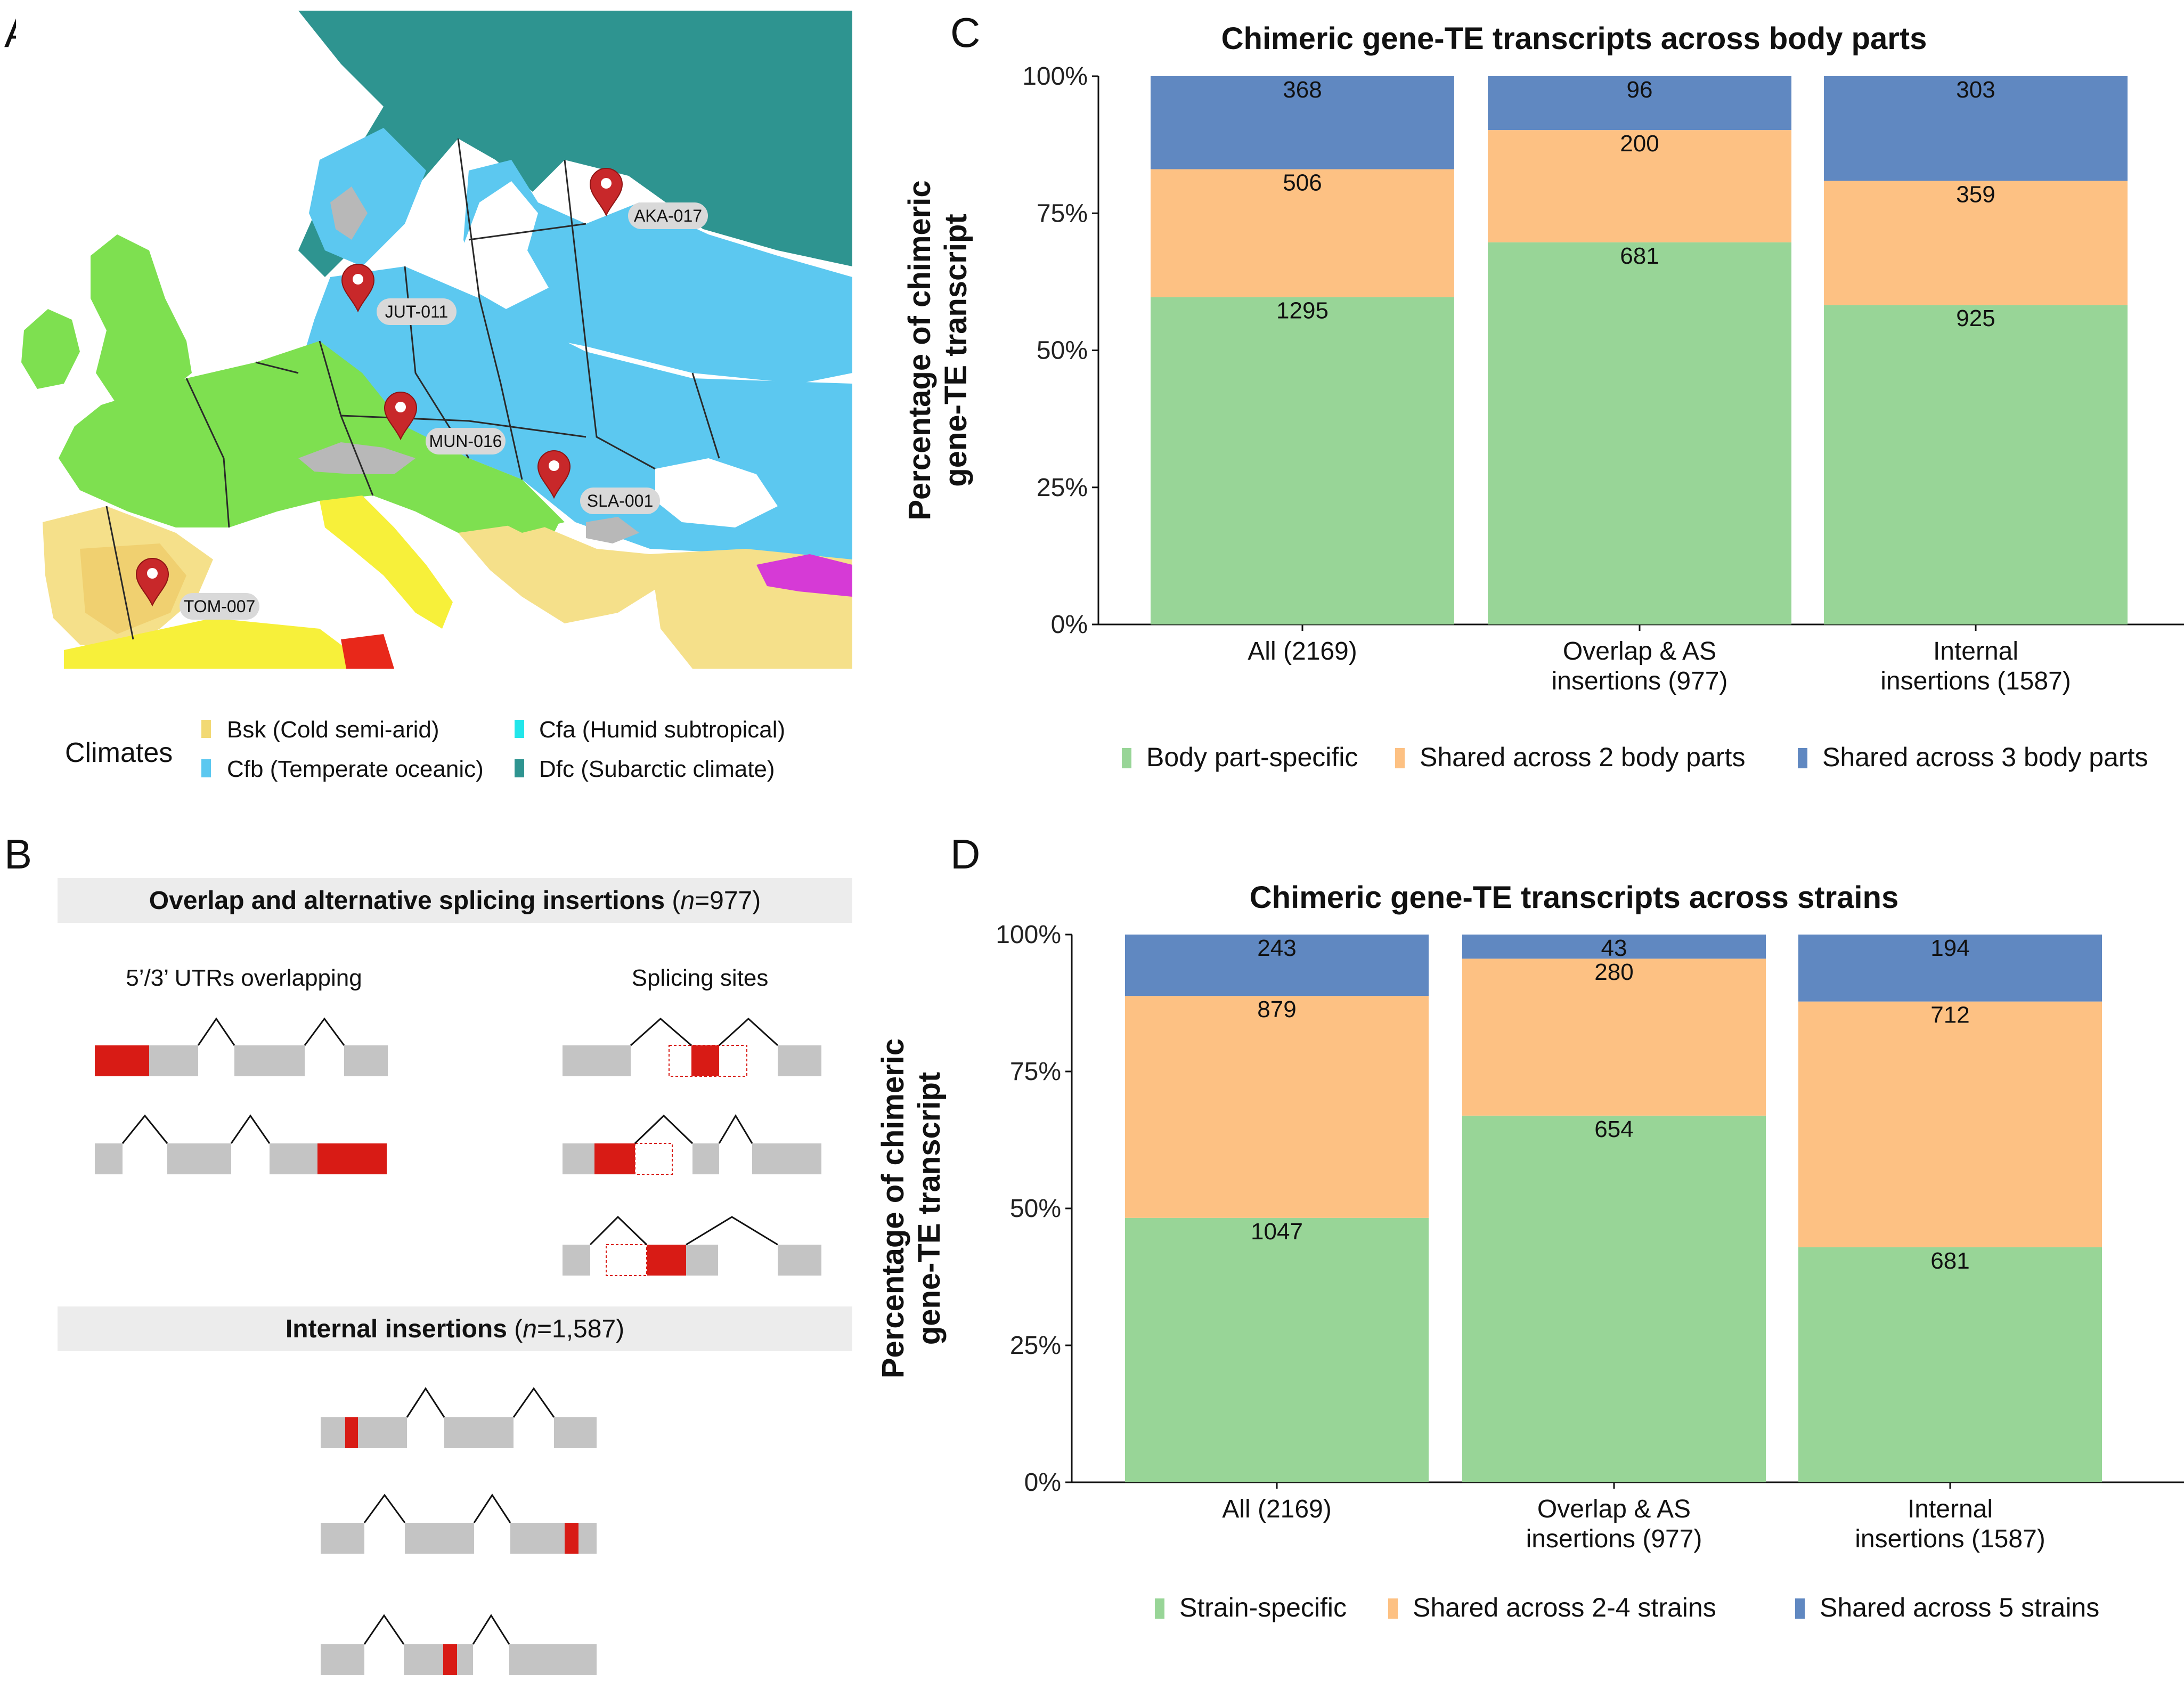 The width and height of the screenshot is (2184, 1705). I want to click on region-scandinavian-mountains, so click(349, 213).